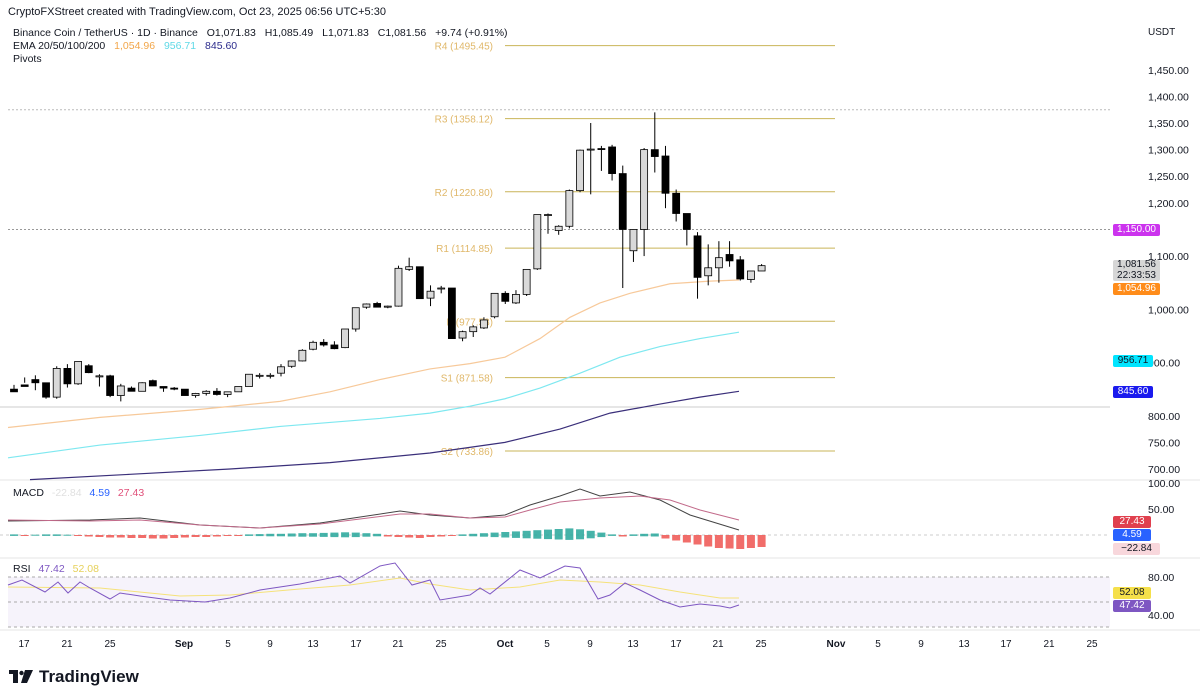  What do you see at coordinates (27, 59) in the screenshot?
I see `pivots-legend: Pivots` at bounding box center [27, 59].